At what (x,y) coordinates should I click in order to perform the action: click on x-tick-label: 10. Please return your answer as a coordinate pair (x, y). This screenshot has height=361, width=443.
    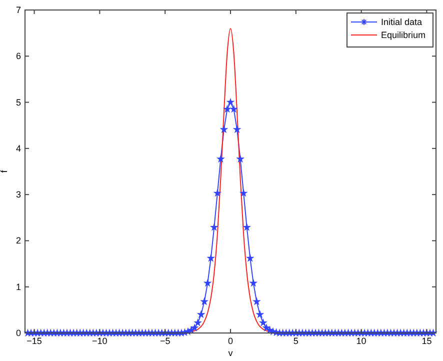
    Looking at the image, I should click on (361, 341).